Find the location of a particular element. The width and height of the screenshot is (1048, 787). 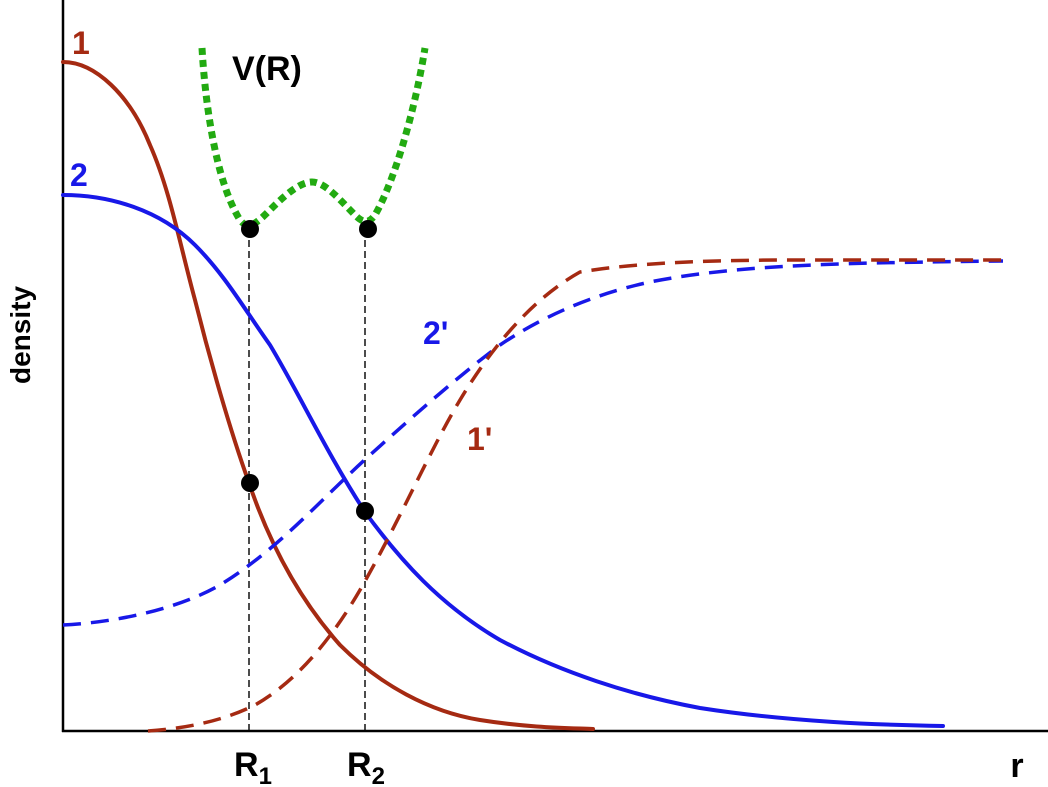

marker-r1-potential is located at coordinates (250, 229).